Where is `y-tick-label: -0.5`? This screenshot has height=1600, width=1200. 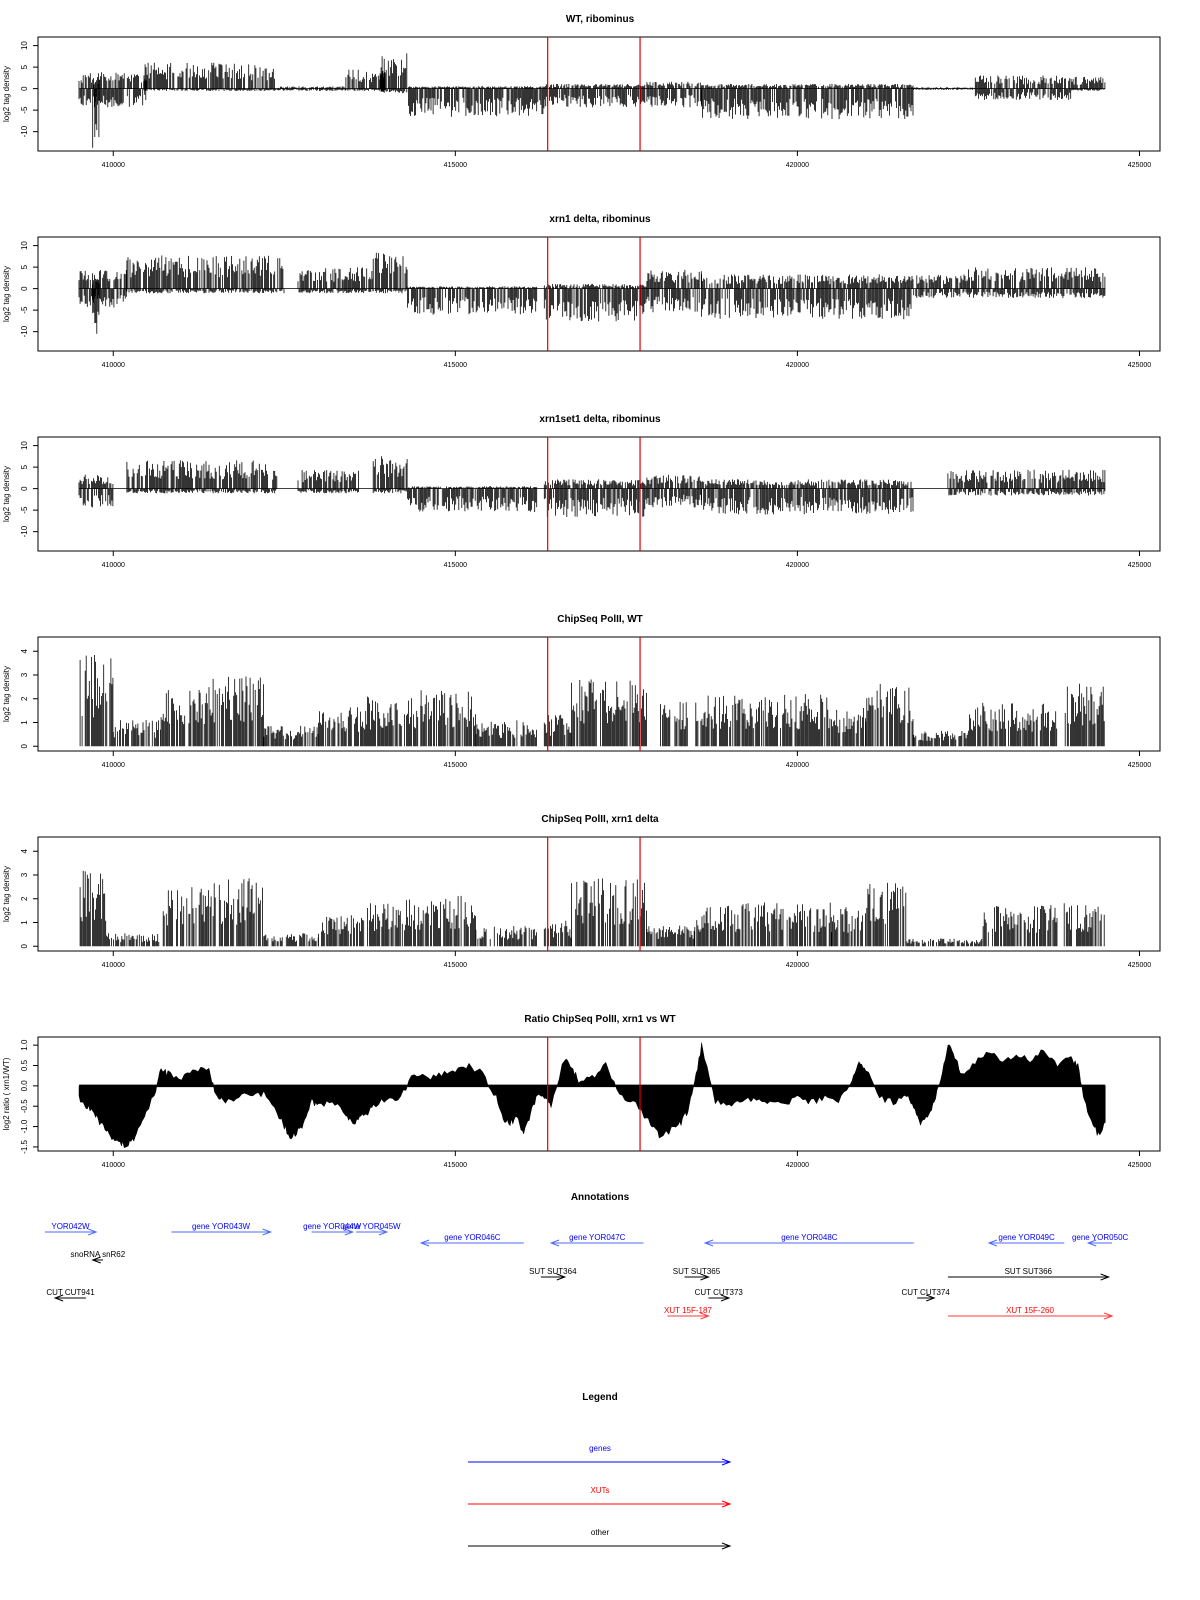
y-tick-label: -0.5 is located at coordinates (24, 1106).